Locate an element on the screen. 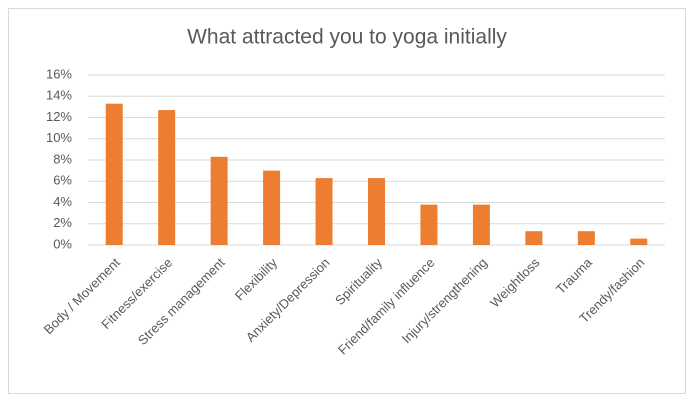  y-tick-label: 2% is located at coordinates (62, 222).